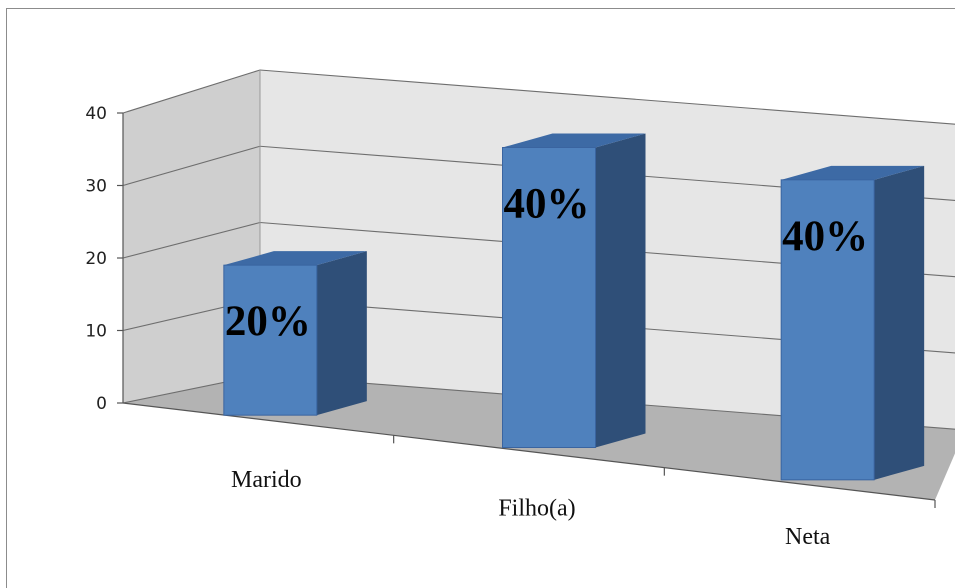  What do you see at coordinates (536, 509) in the screenshot?
I see `x-category-label: Filho(a)` at bounding box center [536, 509].